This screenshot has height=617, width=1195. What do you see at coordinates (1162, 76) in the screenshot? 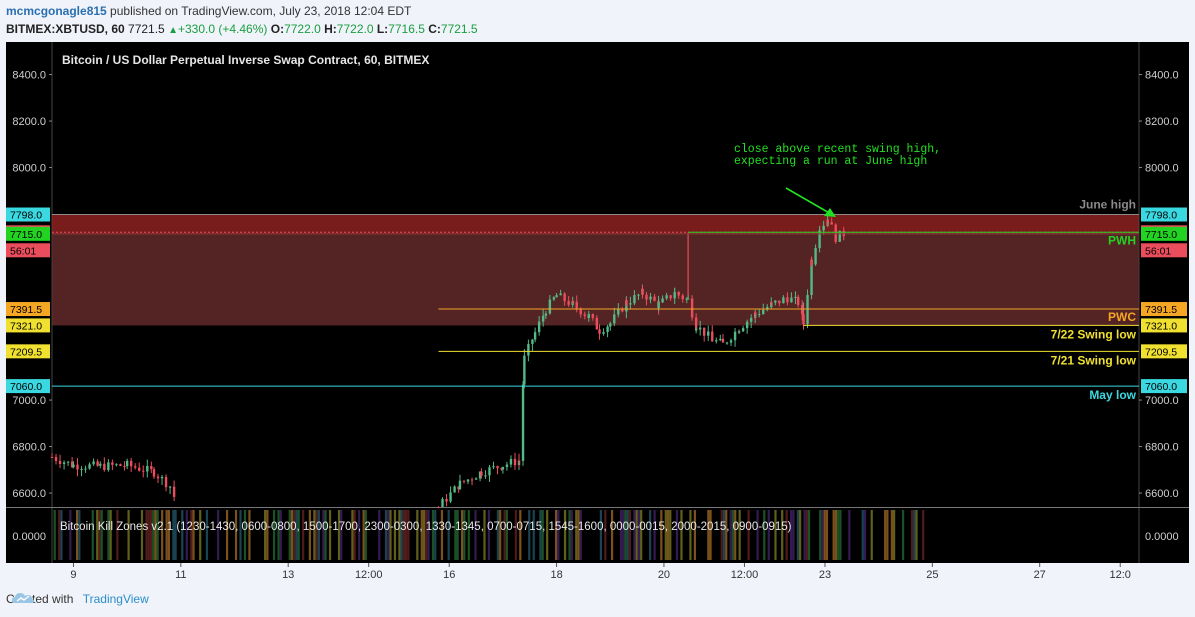
I see `y-tick-right: 8400.0` at bounding box center [1162, 76].